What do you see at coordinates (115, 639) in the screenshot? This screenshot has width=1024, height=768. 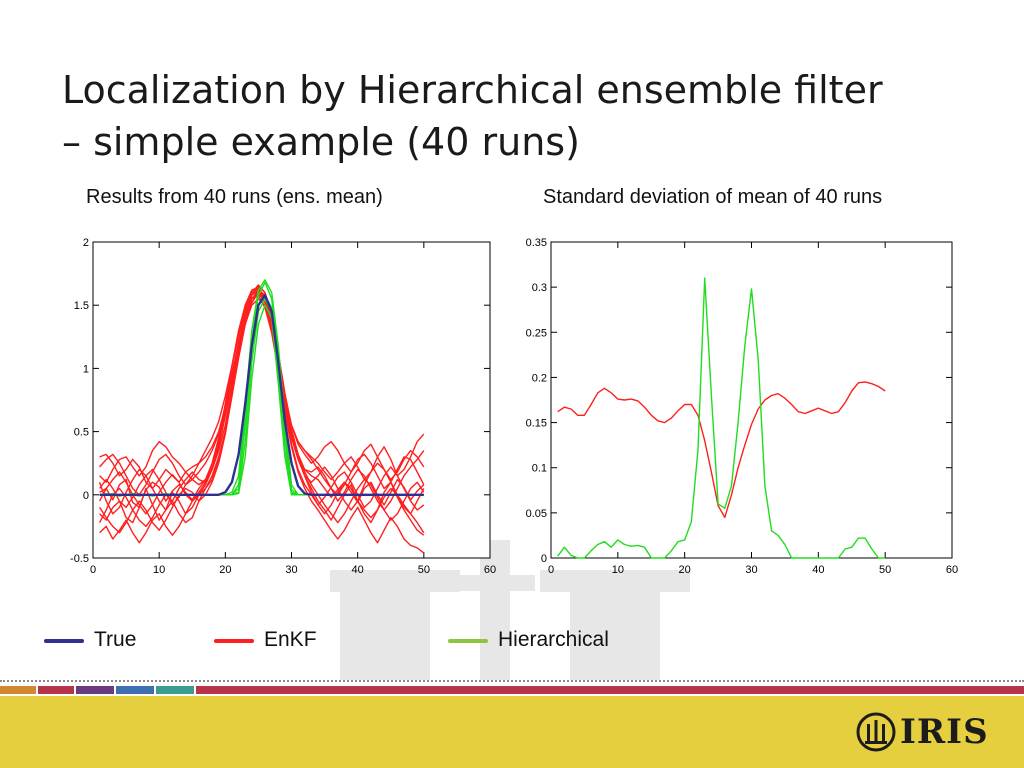 I see `legend-true-label: True` at bounding box center [115, 639].